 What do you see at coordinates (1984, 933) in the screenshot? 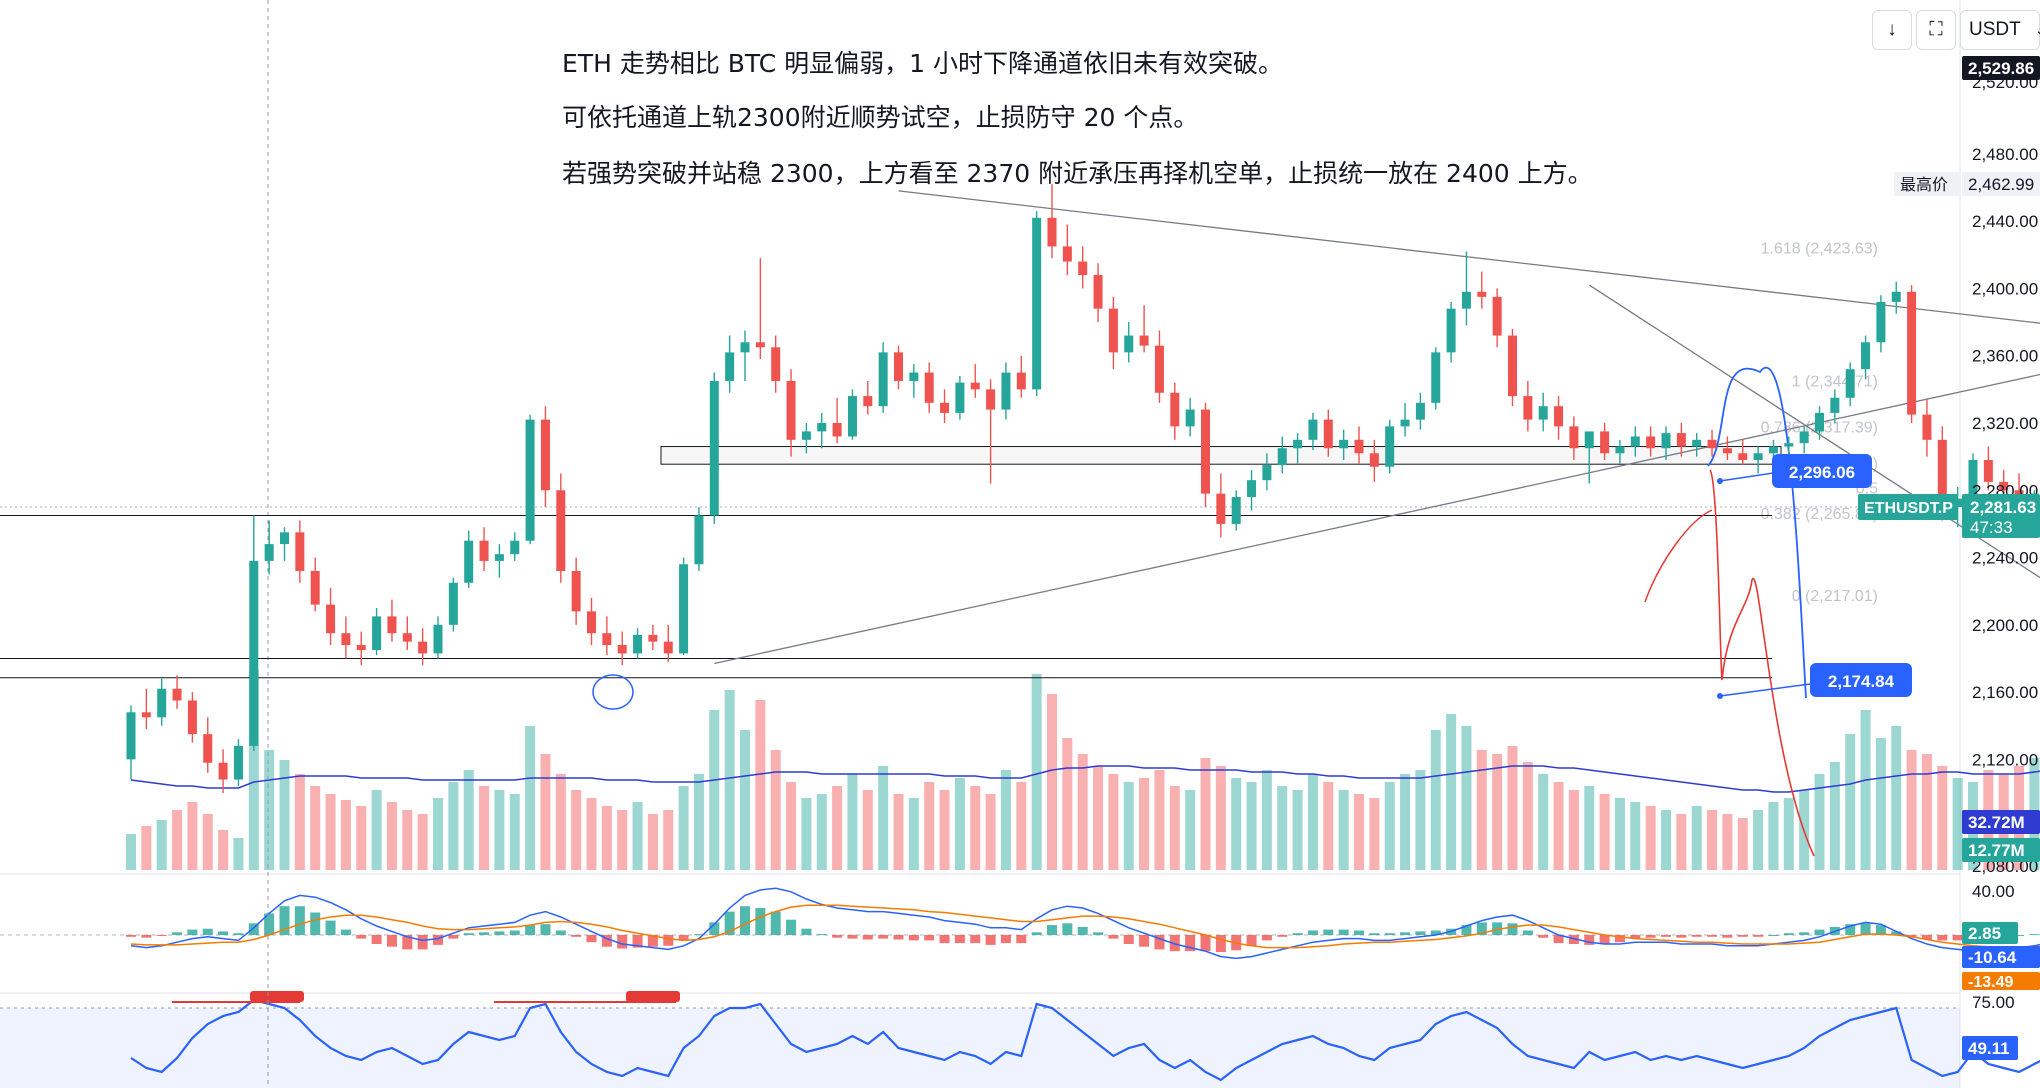
I see `macd-hist-tag: 2.85` at bounding box center [1984, 933].